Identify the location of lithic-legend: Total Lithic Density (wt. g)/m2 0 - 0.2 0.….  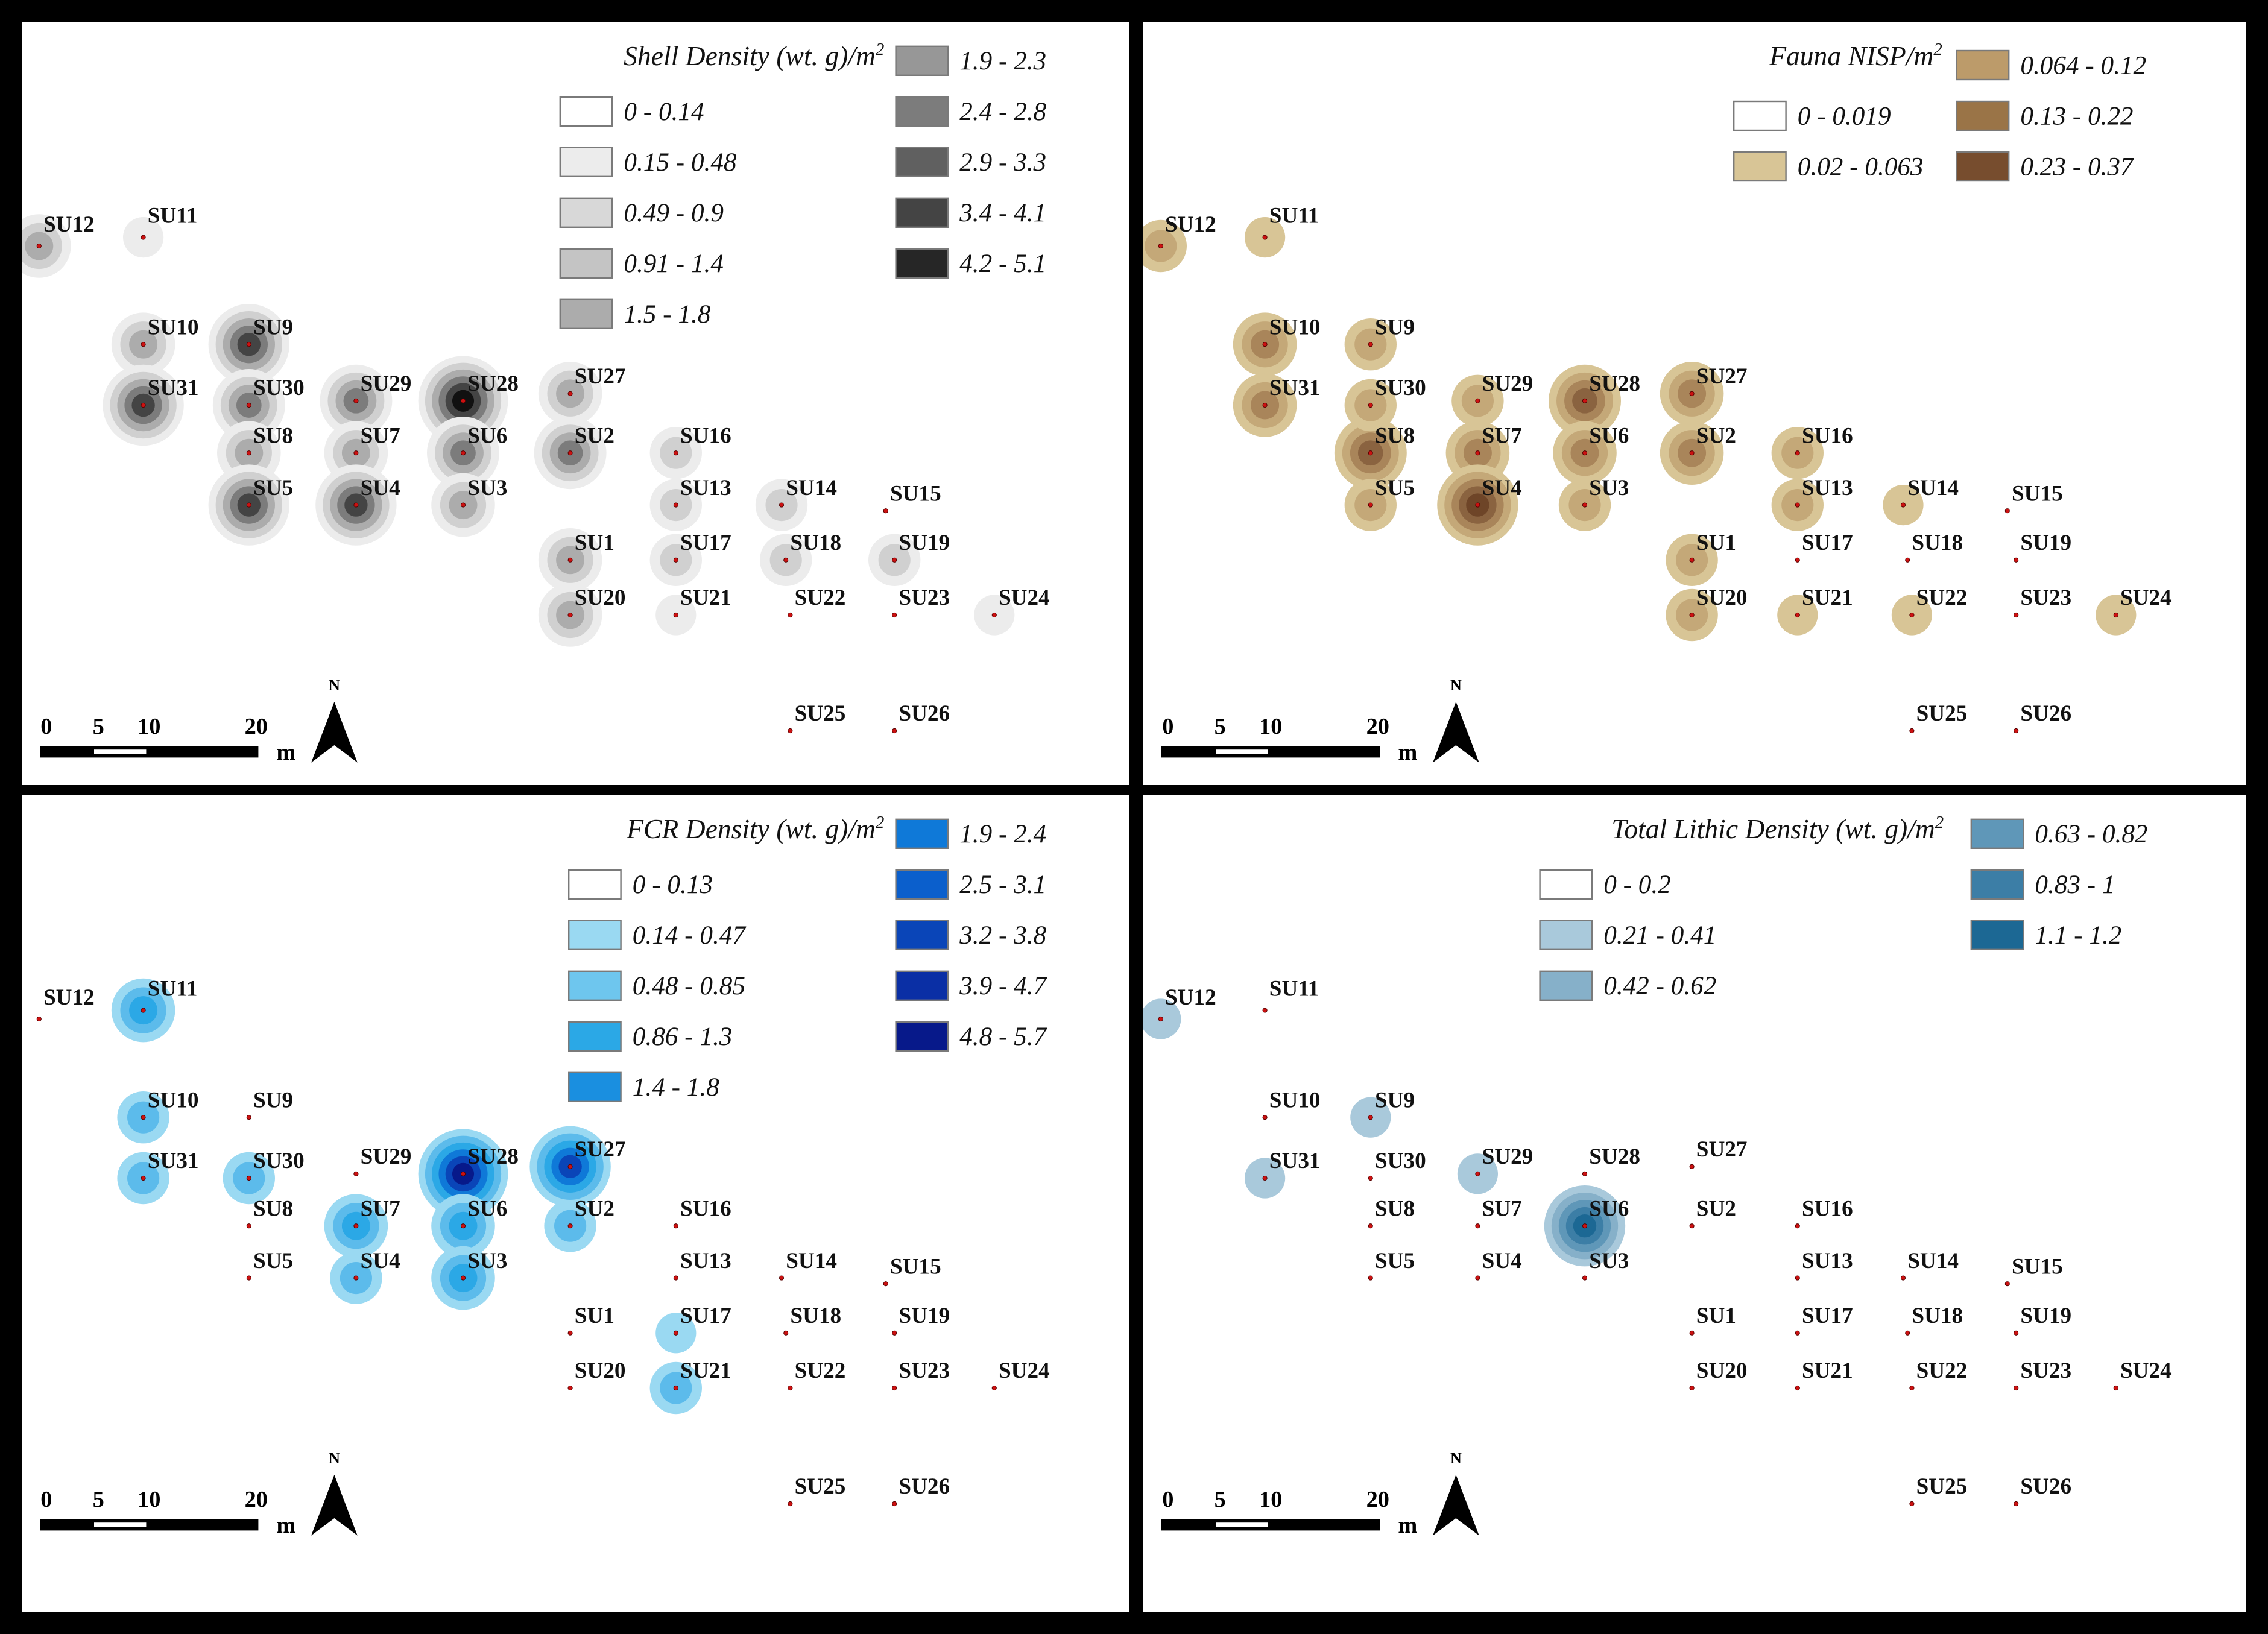
(1844, 907).